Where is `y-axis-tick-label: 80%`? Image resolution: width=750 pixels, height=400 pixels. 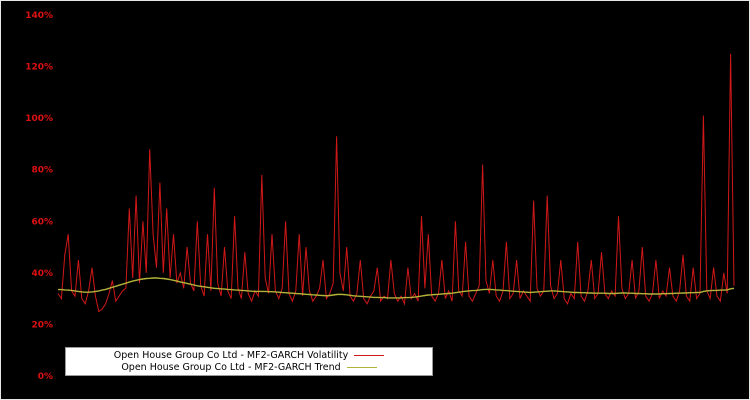 y-axis-tick-label: 80% is located at coordinates (42, 171).